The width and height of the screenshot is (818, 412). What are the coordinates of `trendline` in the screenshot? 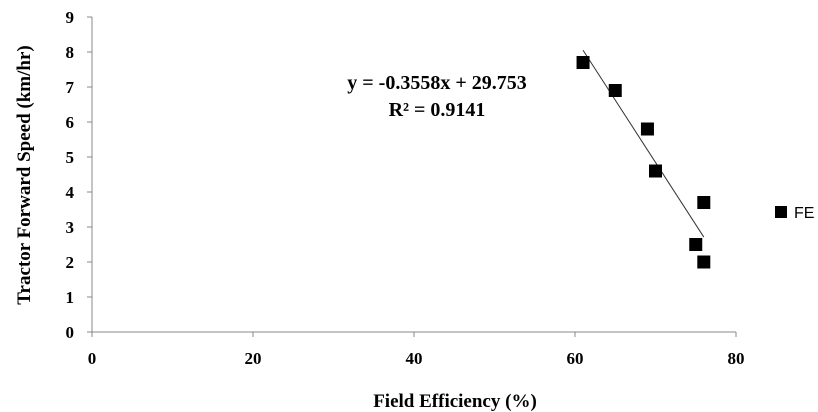 It's located at (643, 144).